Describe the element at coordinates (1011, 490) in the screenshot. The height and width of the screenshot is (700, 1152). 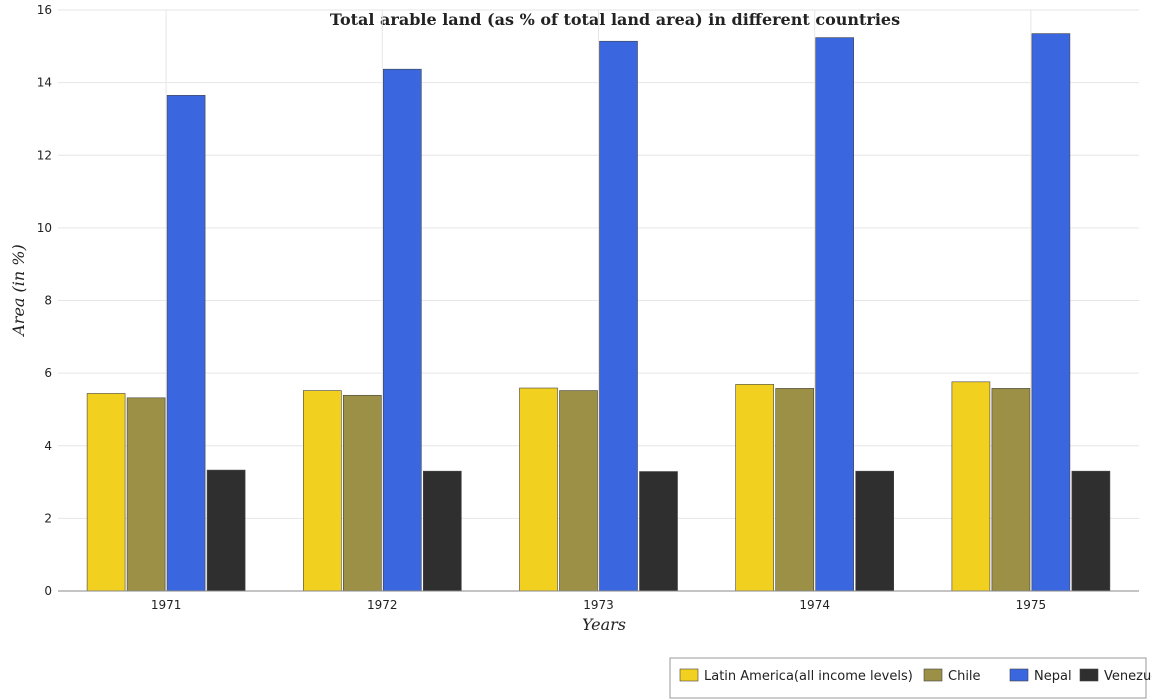
I see `bar-chile-1975` at that location.